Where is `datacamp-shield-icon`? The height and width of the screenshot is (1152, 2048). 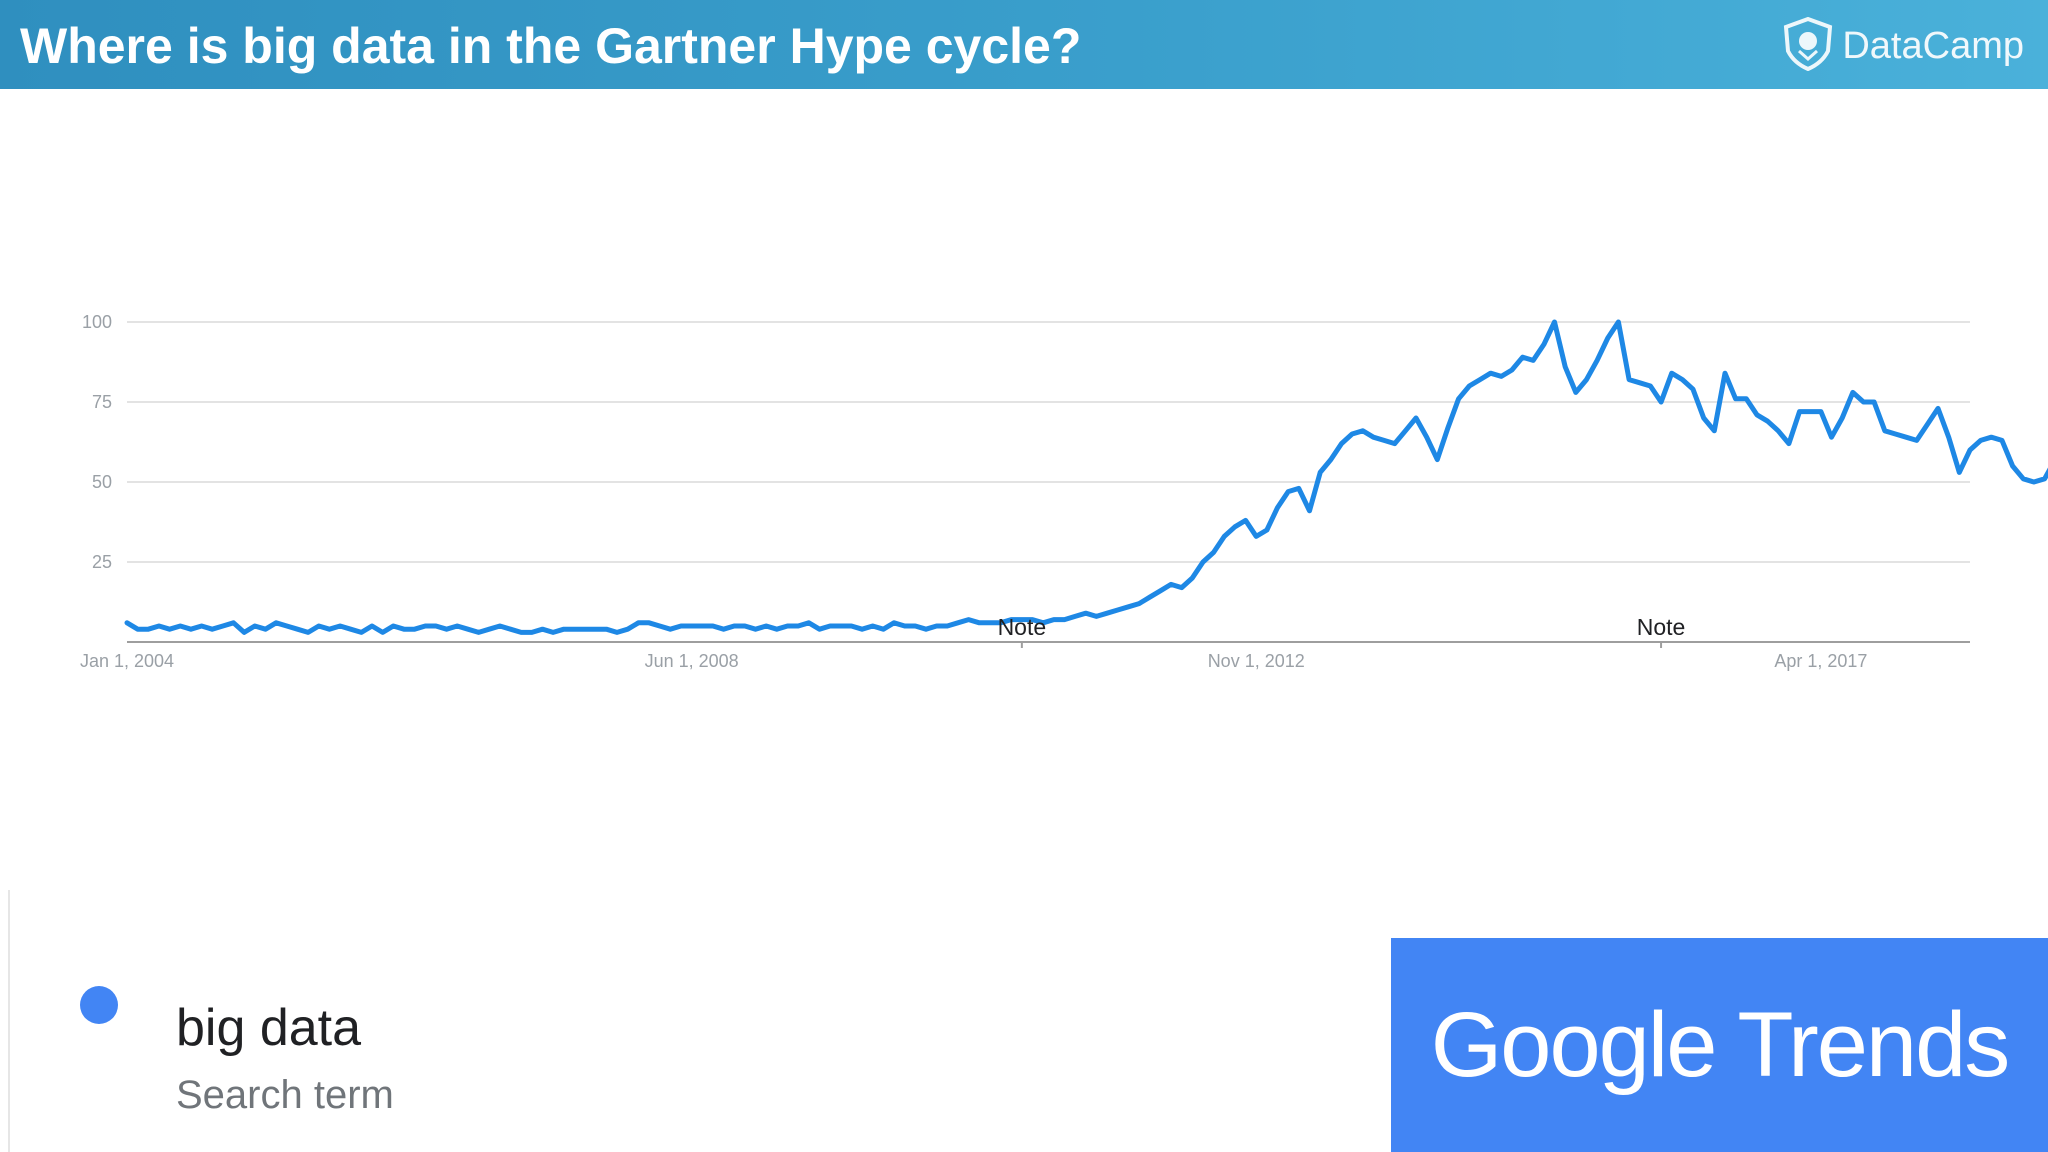
datacamp-shield-icon is located at coordinates (1808, 46).